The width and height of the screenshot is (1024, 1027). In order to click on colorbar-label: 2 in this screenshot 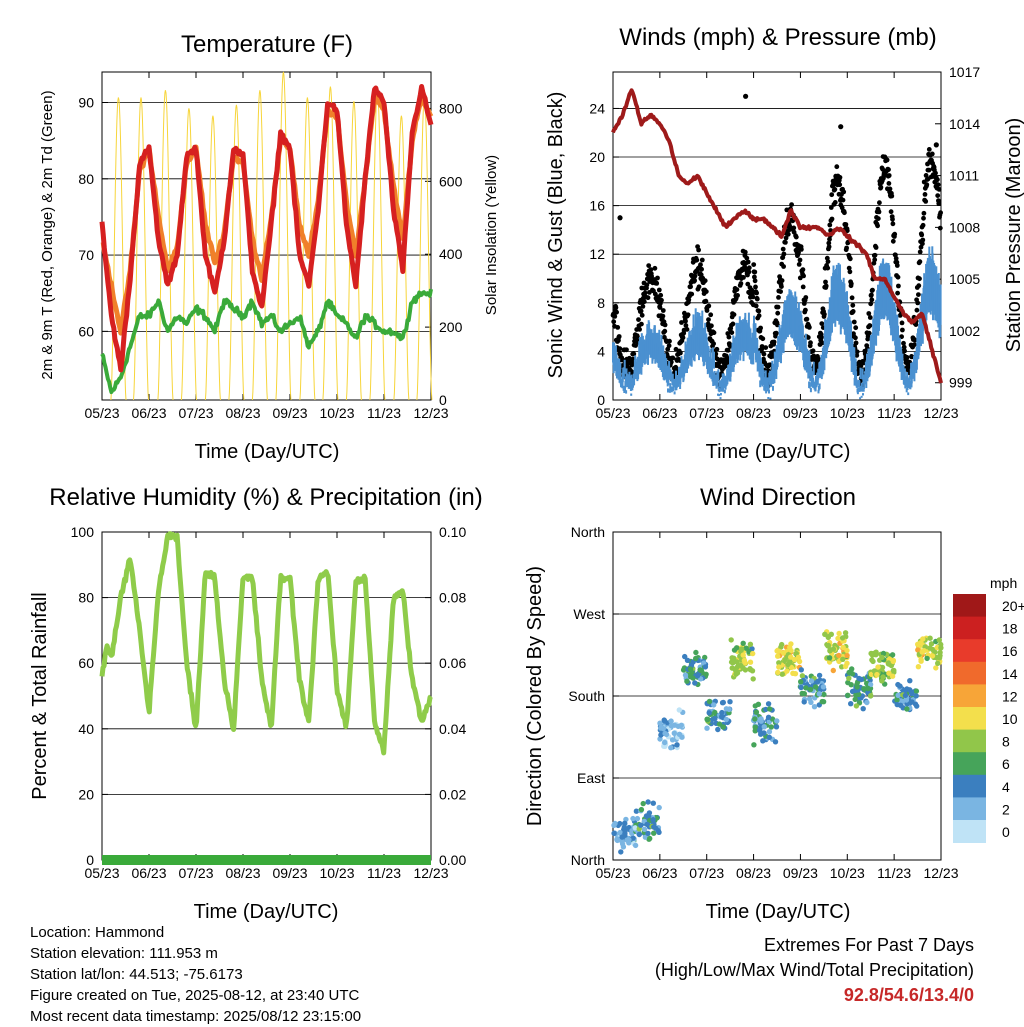, I will do `click(1006, 809)`.